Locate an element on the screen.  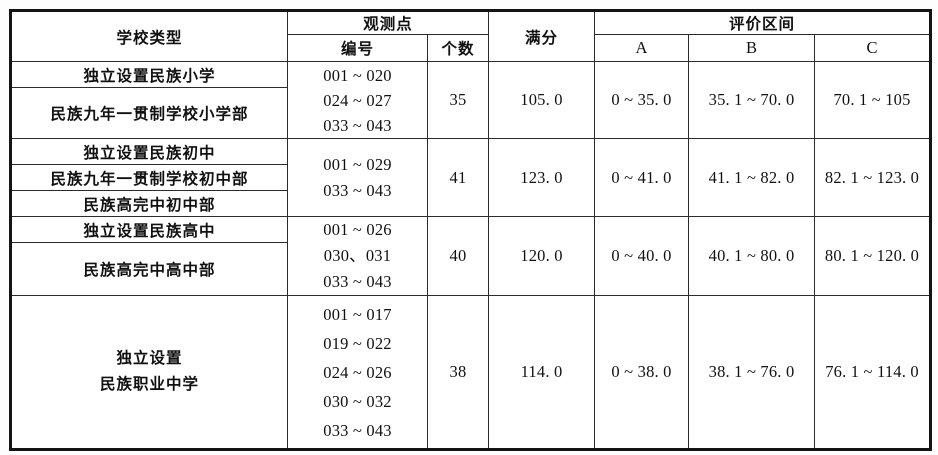
number-range-line: 024 ~ 026 is located at coordinates (357, 372).